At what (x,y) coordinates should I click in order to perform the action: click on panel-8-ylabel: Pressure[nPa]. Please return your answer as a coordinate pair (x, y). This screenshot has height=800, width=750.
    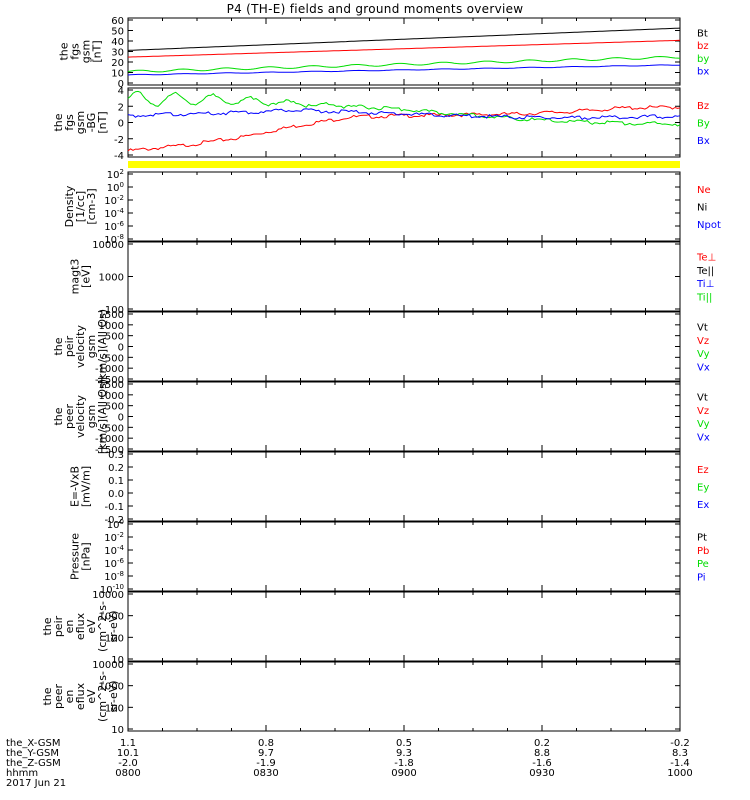
    Looking at the image, I should click on (81, 556).